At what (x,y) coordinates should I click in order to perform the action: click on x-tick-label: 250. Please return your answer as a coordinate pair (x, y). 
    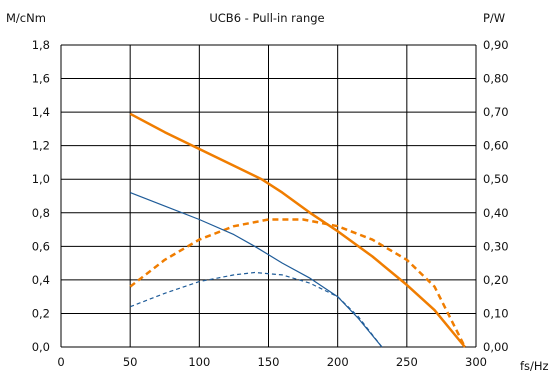
    Looking at the image, I should click on (407, 362).